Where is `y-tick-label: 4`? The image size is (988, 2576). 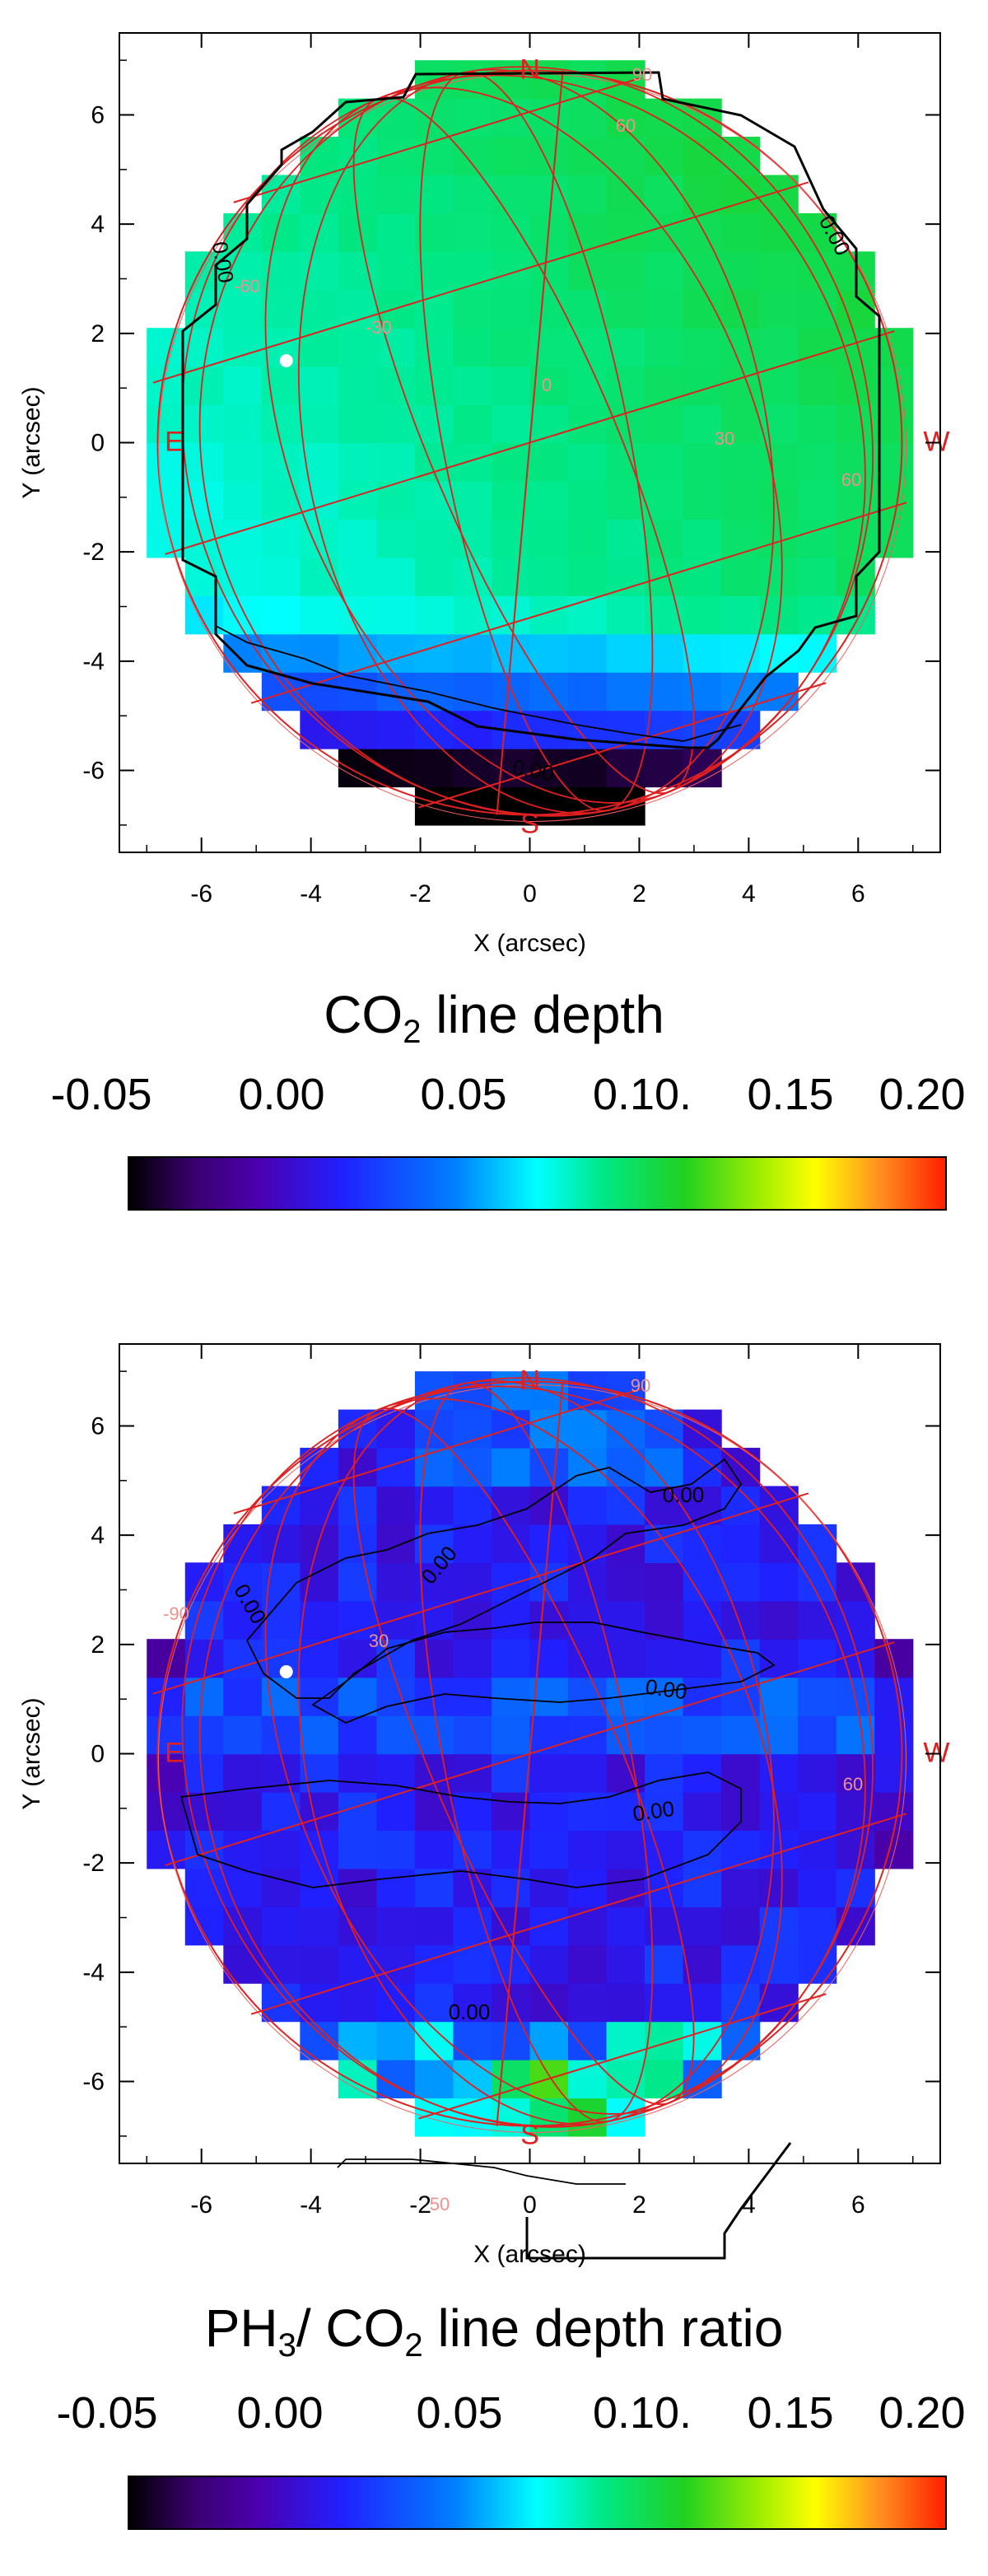
y-tick-label: 4 is located at coordinates (98, 224).